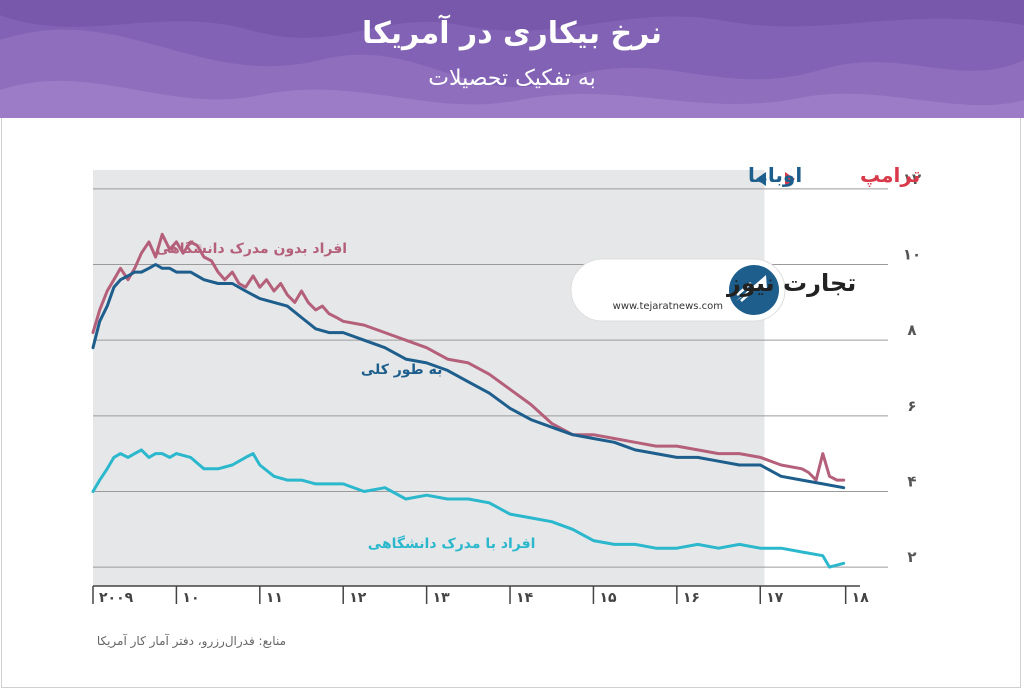  I want to click on trump-arrow-icon, so click(790, 179).